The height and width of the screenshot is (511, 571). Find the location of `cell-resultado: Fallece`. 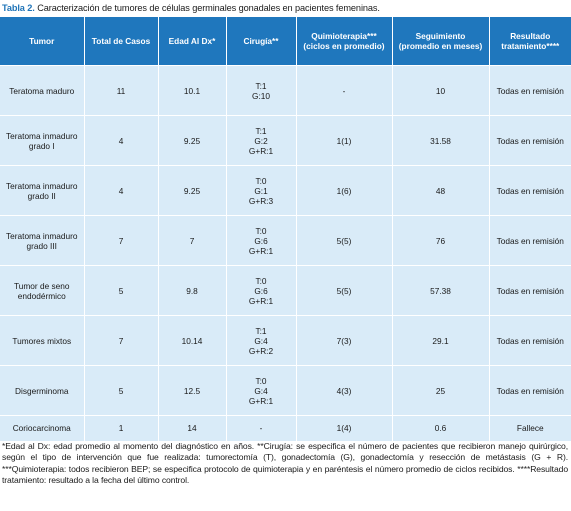

cell-resultado: Fallece is located at coordinates (530, 428).